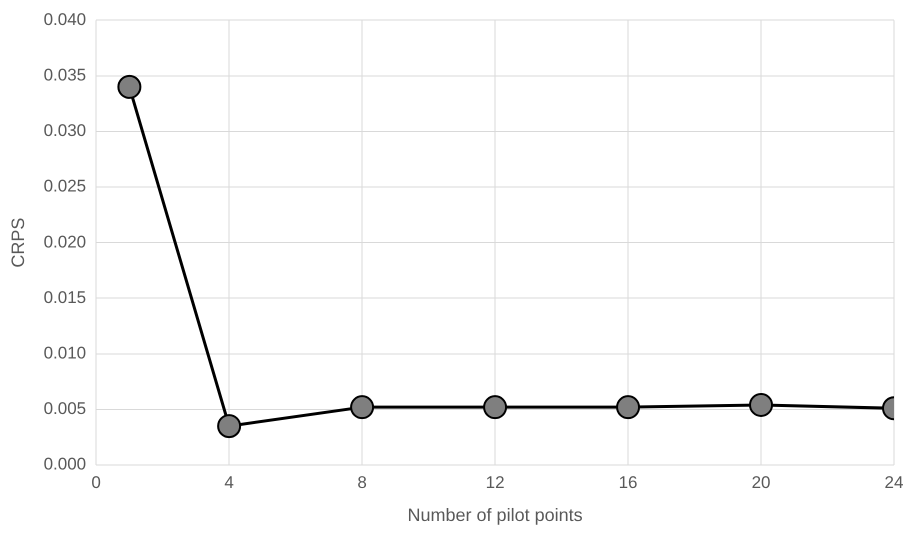 Image resolution: width=924 pixels, height=535 pixels. I want to click on y-tick-label: 0.000, so click(65, 464).